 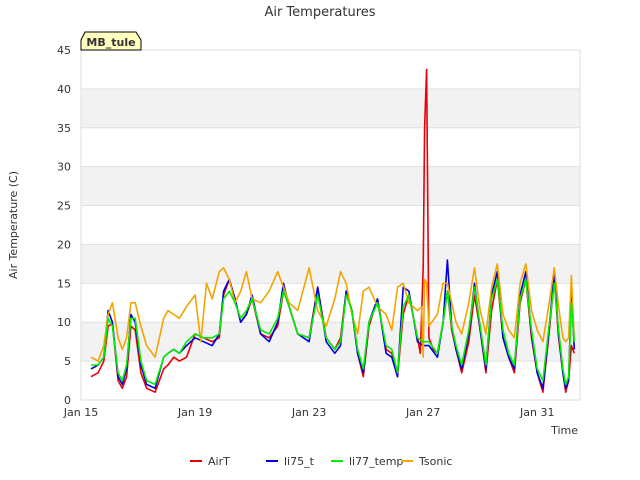 I want to click on legend-label: AirT, so click(x=219, y=461).